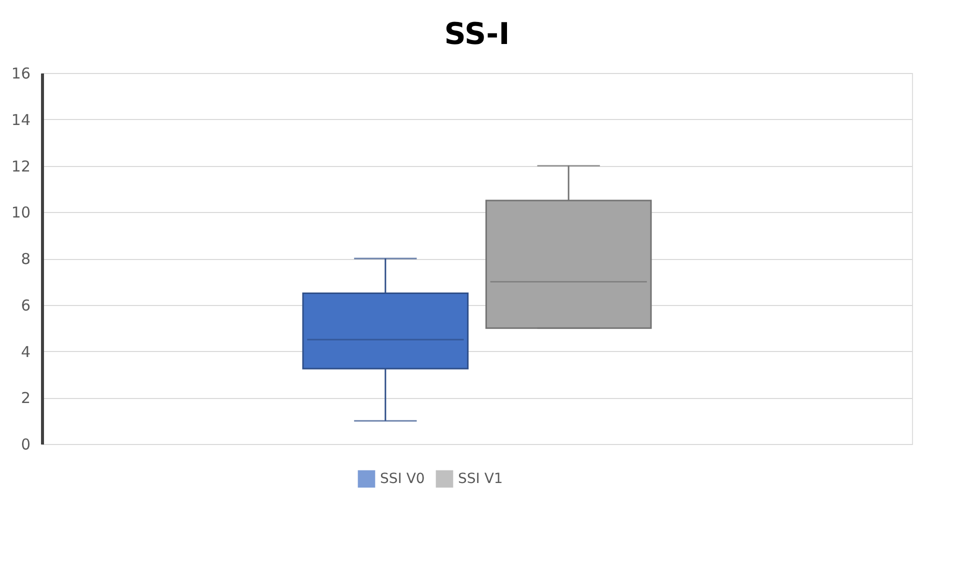  What do you see at coordinates (25, 259) in the screenshot?
I see `y-tick-label: 8` at bounding box center [25, 259].